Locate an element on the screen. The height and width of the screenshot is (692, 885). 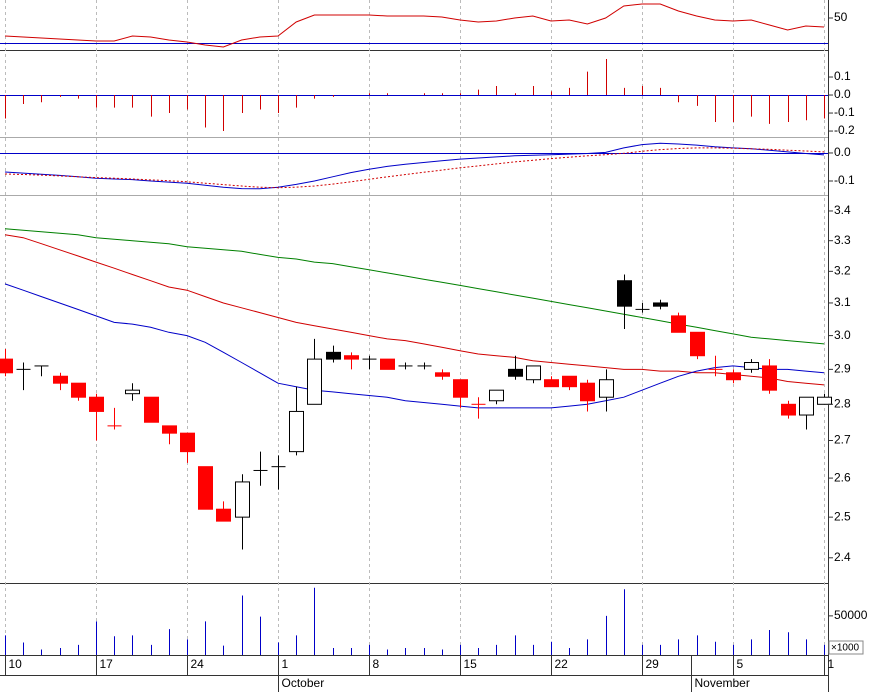
y-tick-label: 2.4 is located at coordinates (842, 557).